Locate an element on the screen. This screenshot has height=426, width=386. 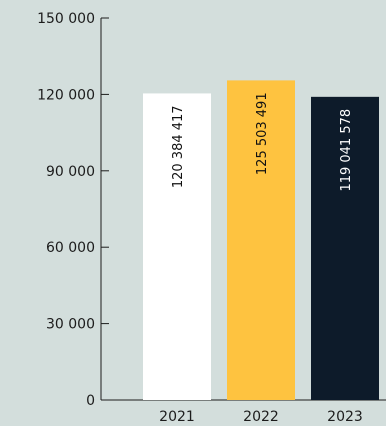
bar-value-label-2023: 119 041 578 is located at coordinates (346, 150).